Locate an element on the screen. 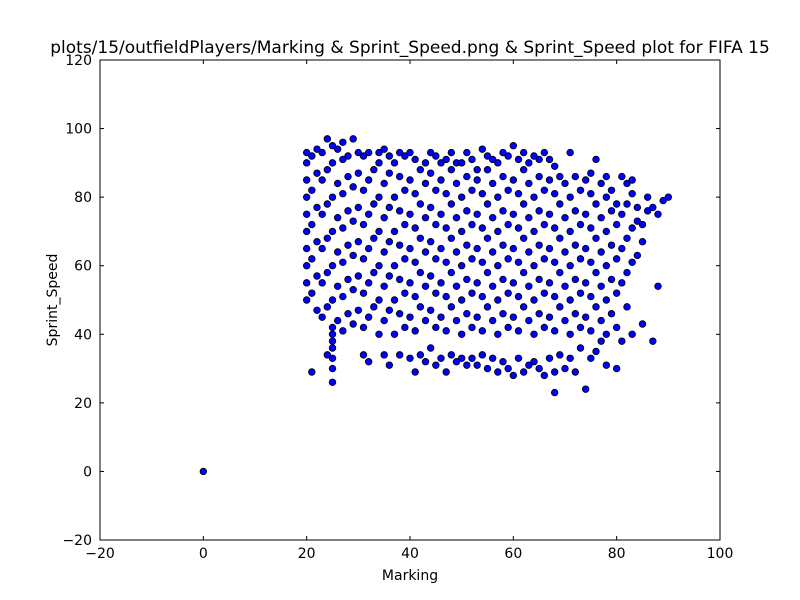 This screenshot has height=600, width=800. y-tick-label: 120 is located at coordinates (78, 61).